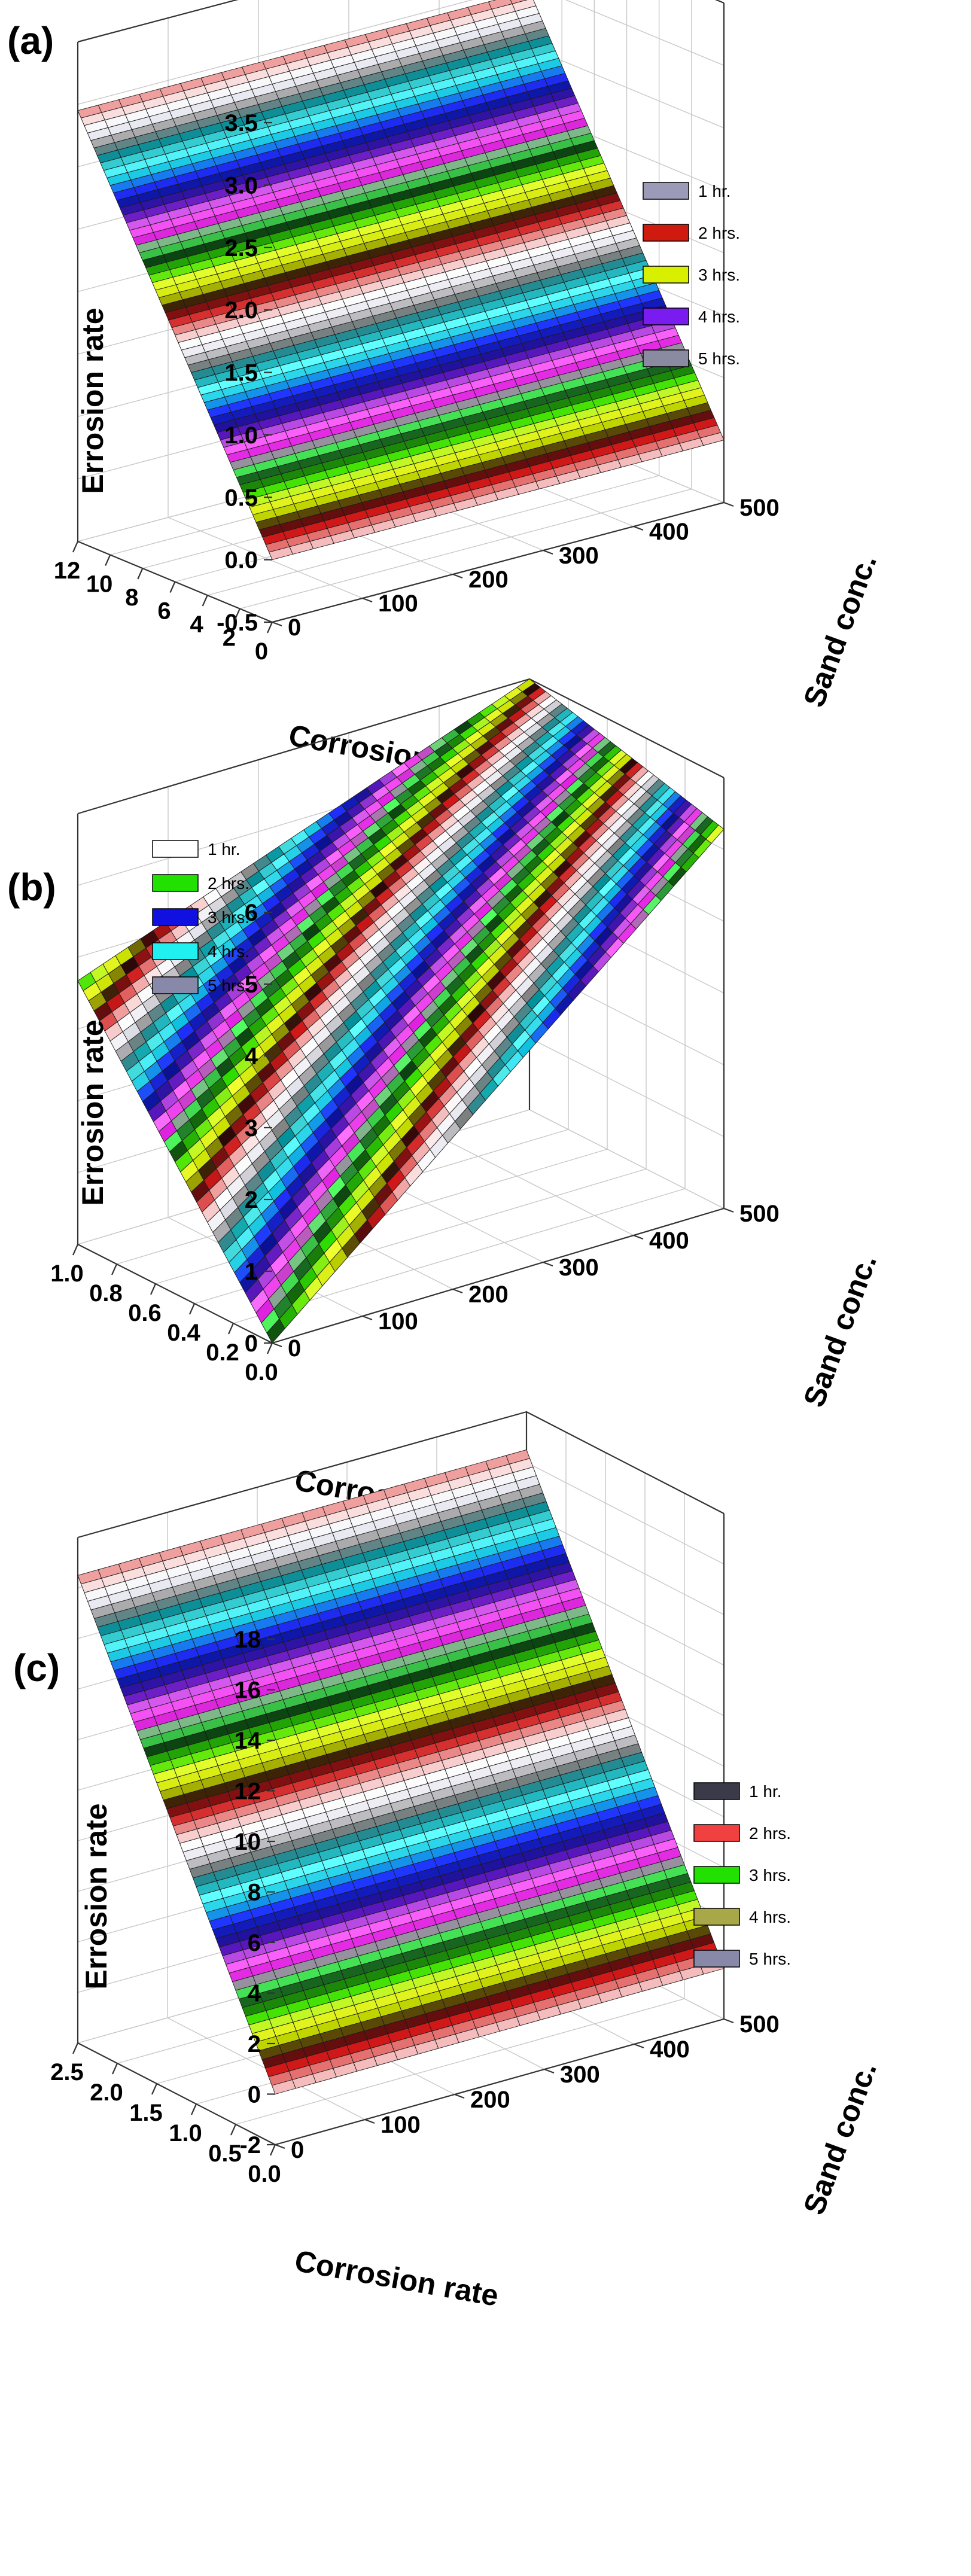 Image resolution: width=971 pixels, height=2576 pixels. Describe the element at coordinates (498, 1275) in the screenshot. I see `y-axis` at that location.